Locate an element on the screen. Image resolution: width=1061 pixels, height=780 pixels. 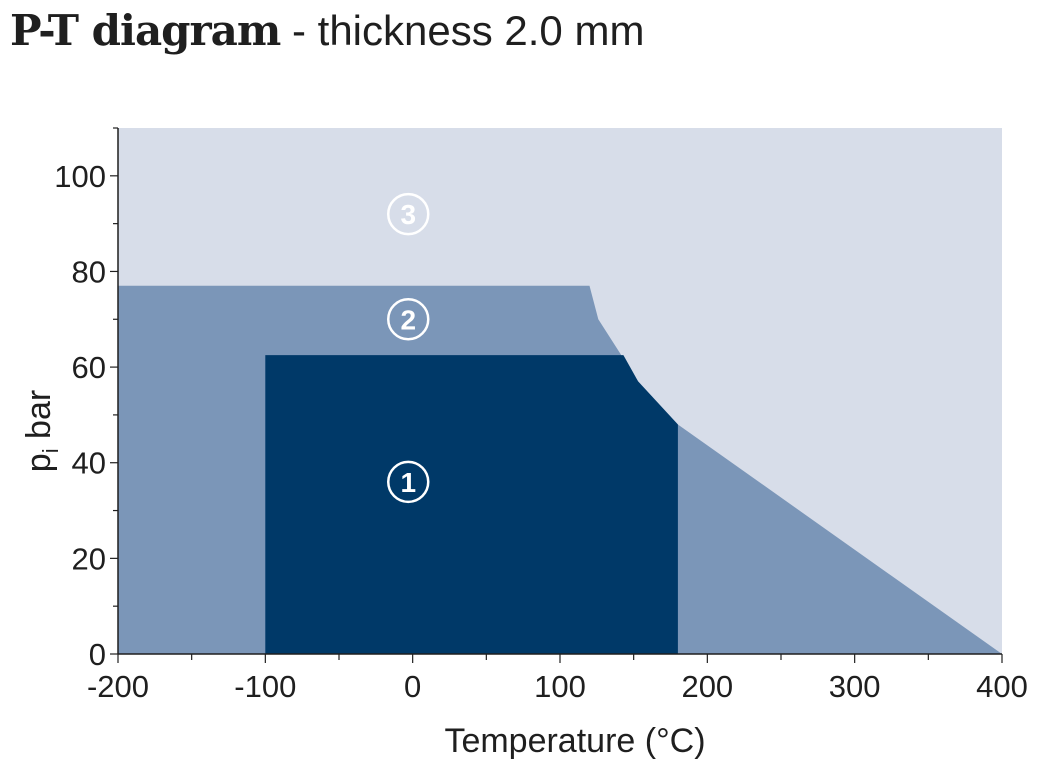
zone-2-label: 2 is located at coordinates (408, 319).